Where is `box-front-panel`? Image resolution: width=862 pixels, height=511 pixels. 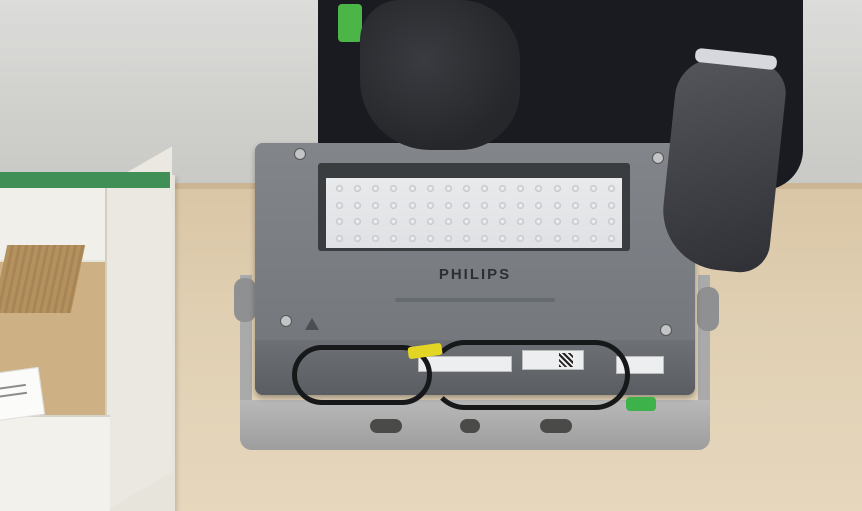
box-front-panel is located at coordinates (55, 463).